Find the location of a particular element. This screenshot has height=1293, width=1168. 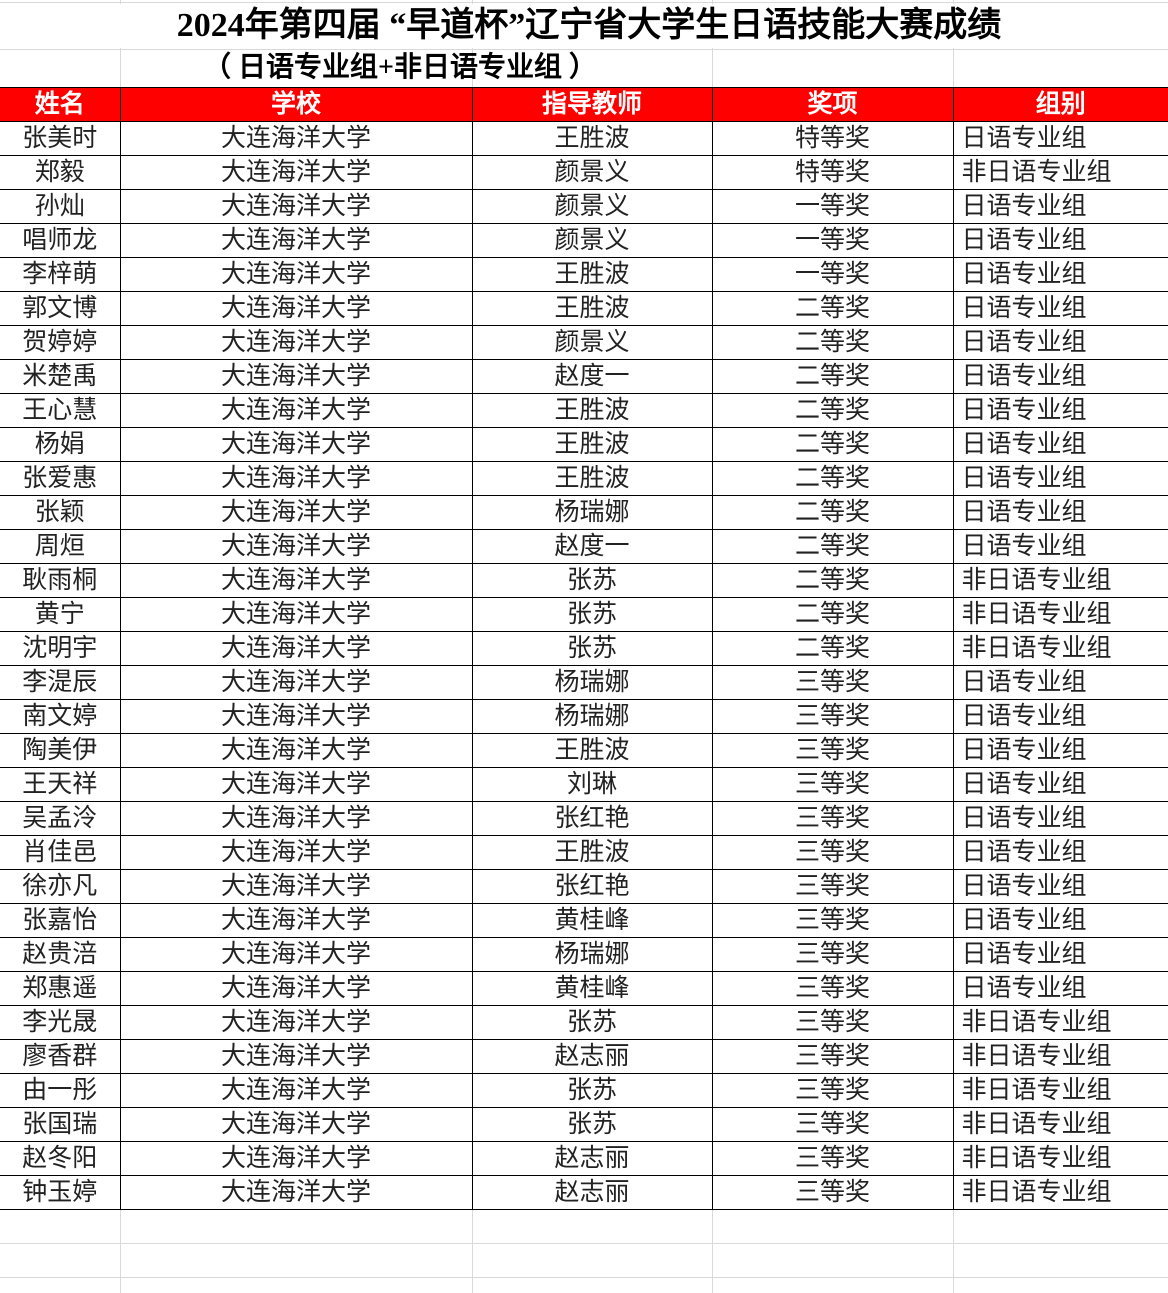

cell-teacher: 赵度一 is located at coordinates (592, 376).